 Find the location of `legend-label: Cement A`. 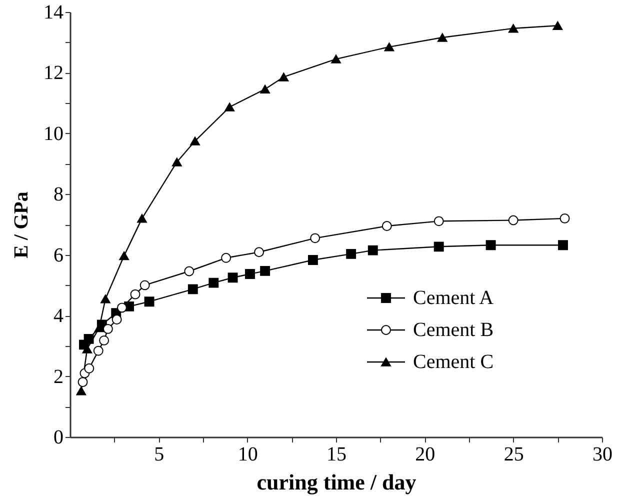

legend-label: Cement A is located at coordinates (453, 298).